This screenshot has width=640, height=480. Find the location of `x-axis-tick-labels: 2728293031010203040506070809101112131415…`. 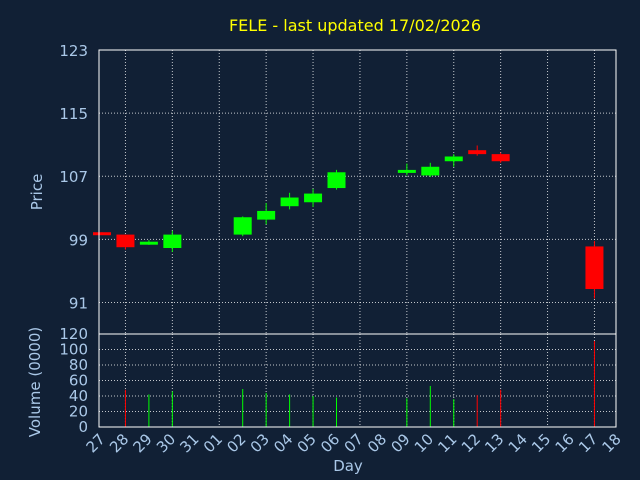

x-axis-tick-labels: 2728293031010203040506070809101112131415… is located at coordinates (354, 443).